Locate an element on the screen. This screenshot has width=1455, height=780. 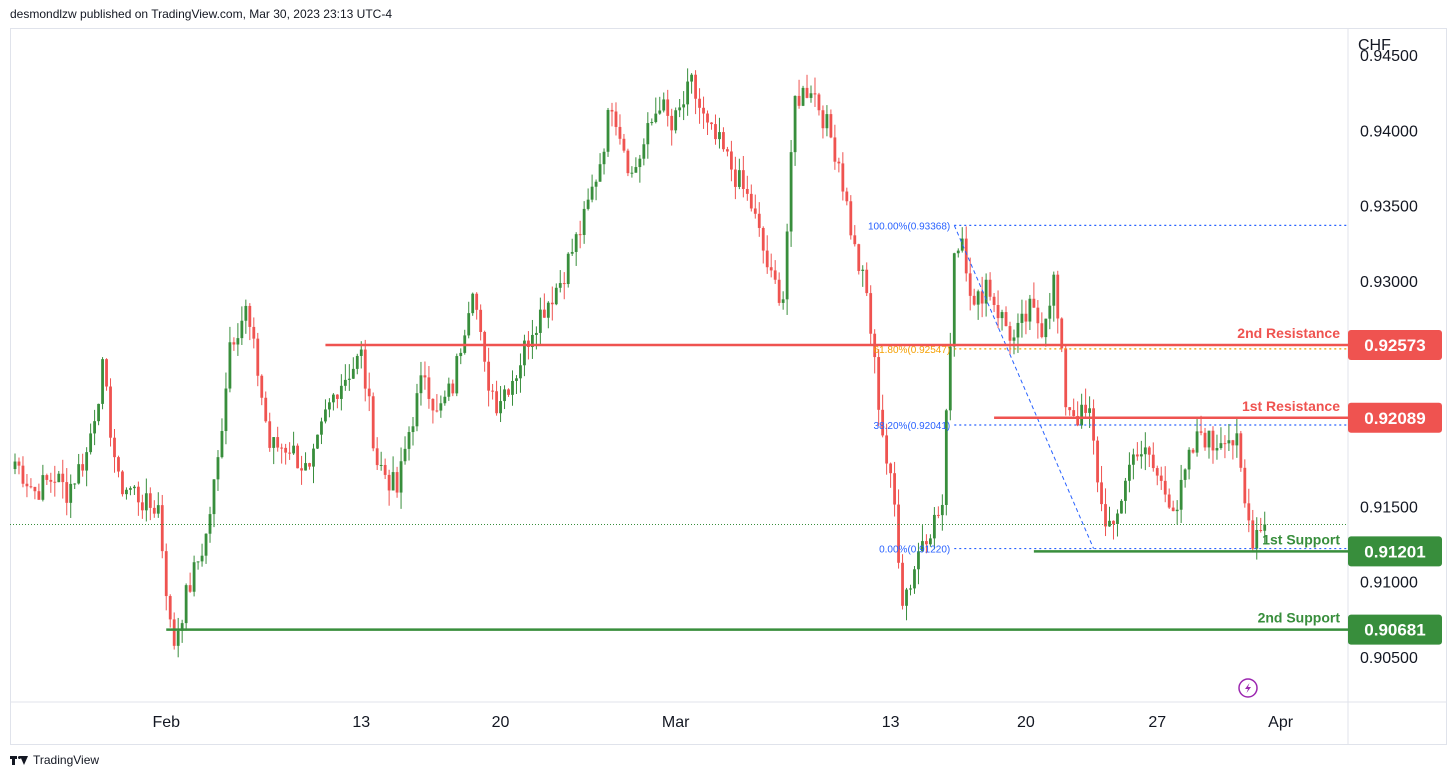
time-axis: Feb 13 20 Mar 13 20 27 Apr is located at coordinates (722, 722).